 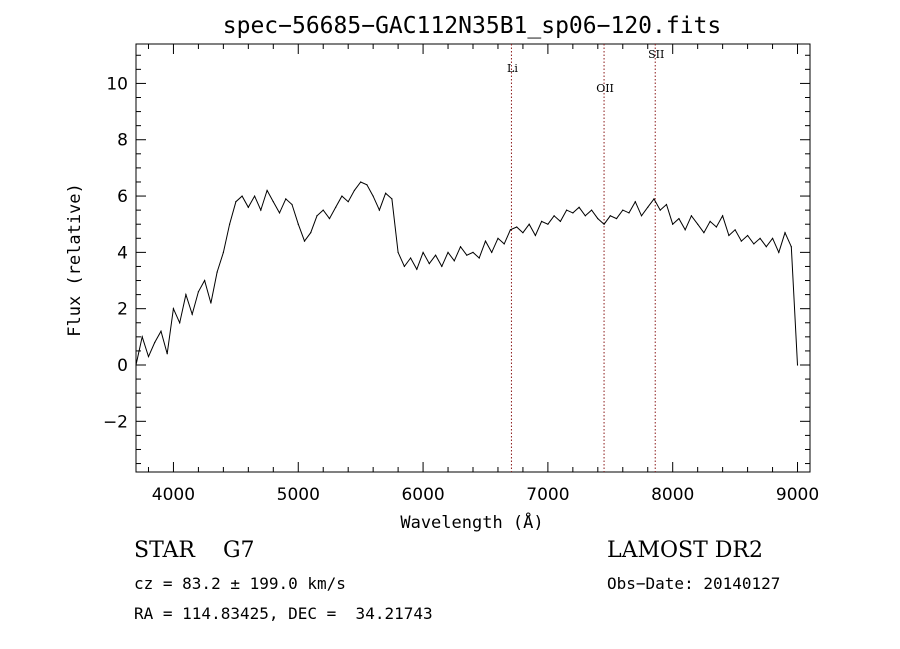 What do you see at coordinates (122, 366) in the screenshot?
I see `y-tick-label: 0` at bounding box center [122, 366].